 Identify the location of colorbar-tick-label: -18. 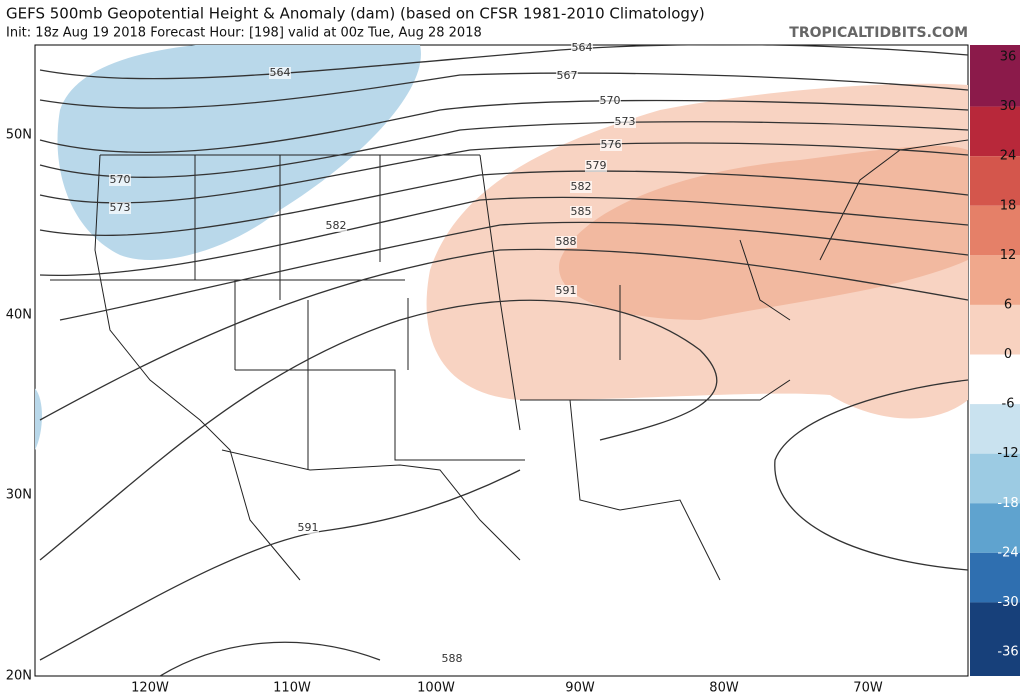
(1007, 503).